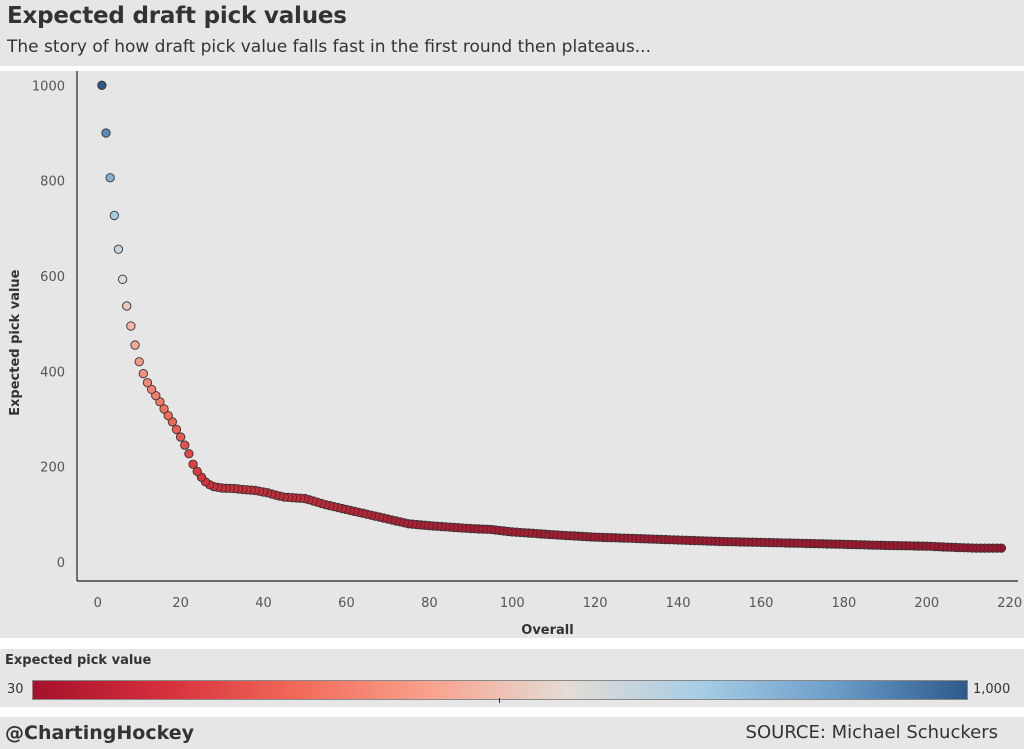  Describe the element at coordinates (15, 342) in the screenshot. I see `y-axis-title: Expected pick value` at that location.